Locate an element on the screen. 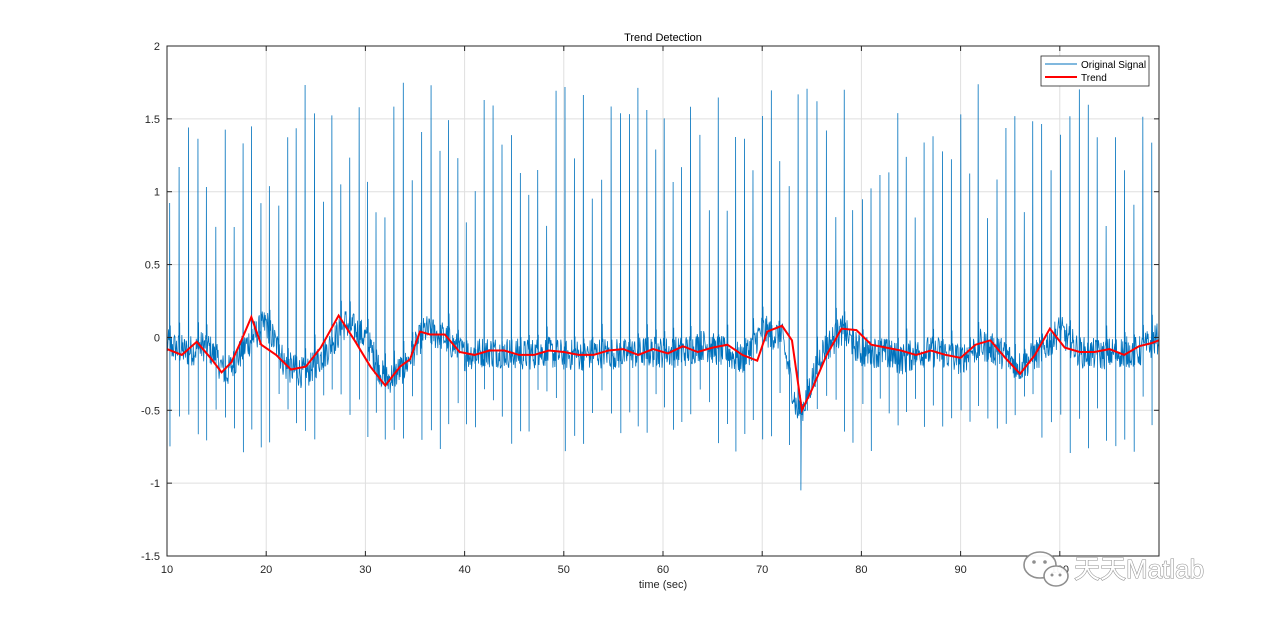 Image resolution: width=1280 pixels, height=625 pixels. y-tick-label: -1 is located at coordinates (155, 484).